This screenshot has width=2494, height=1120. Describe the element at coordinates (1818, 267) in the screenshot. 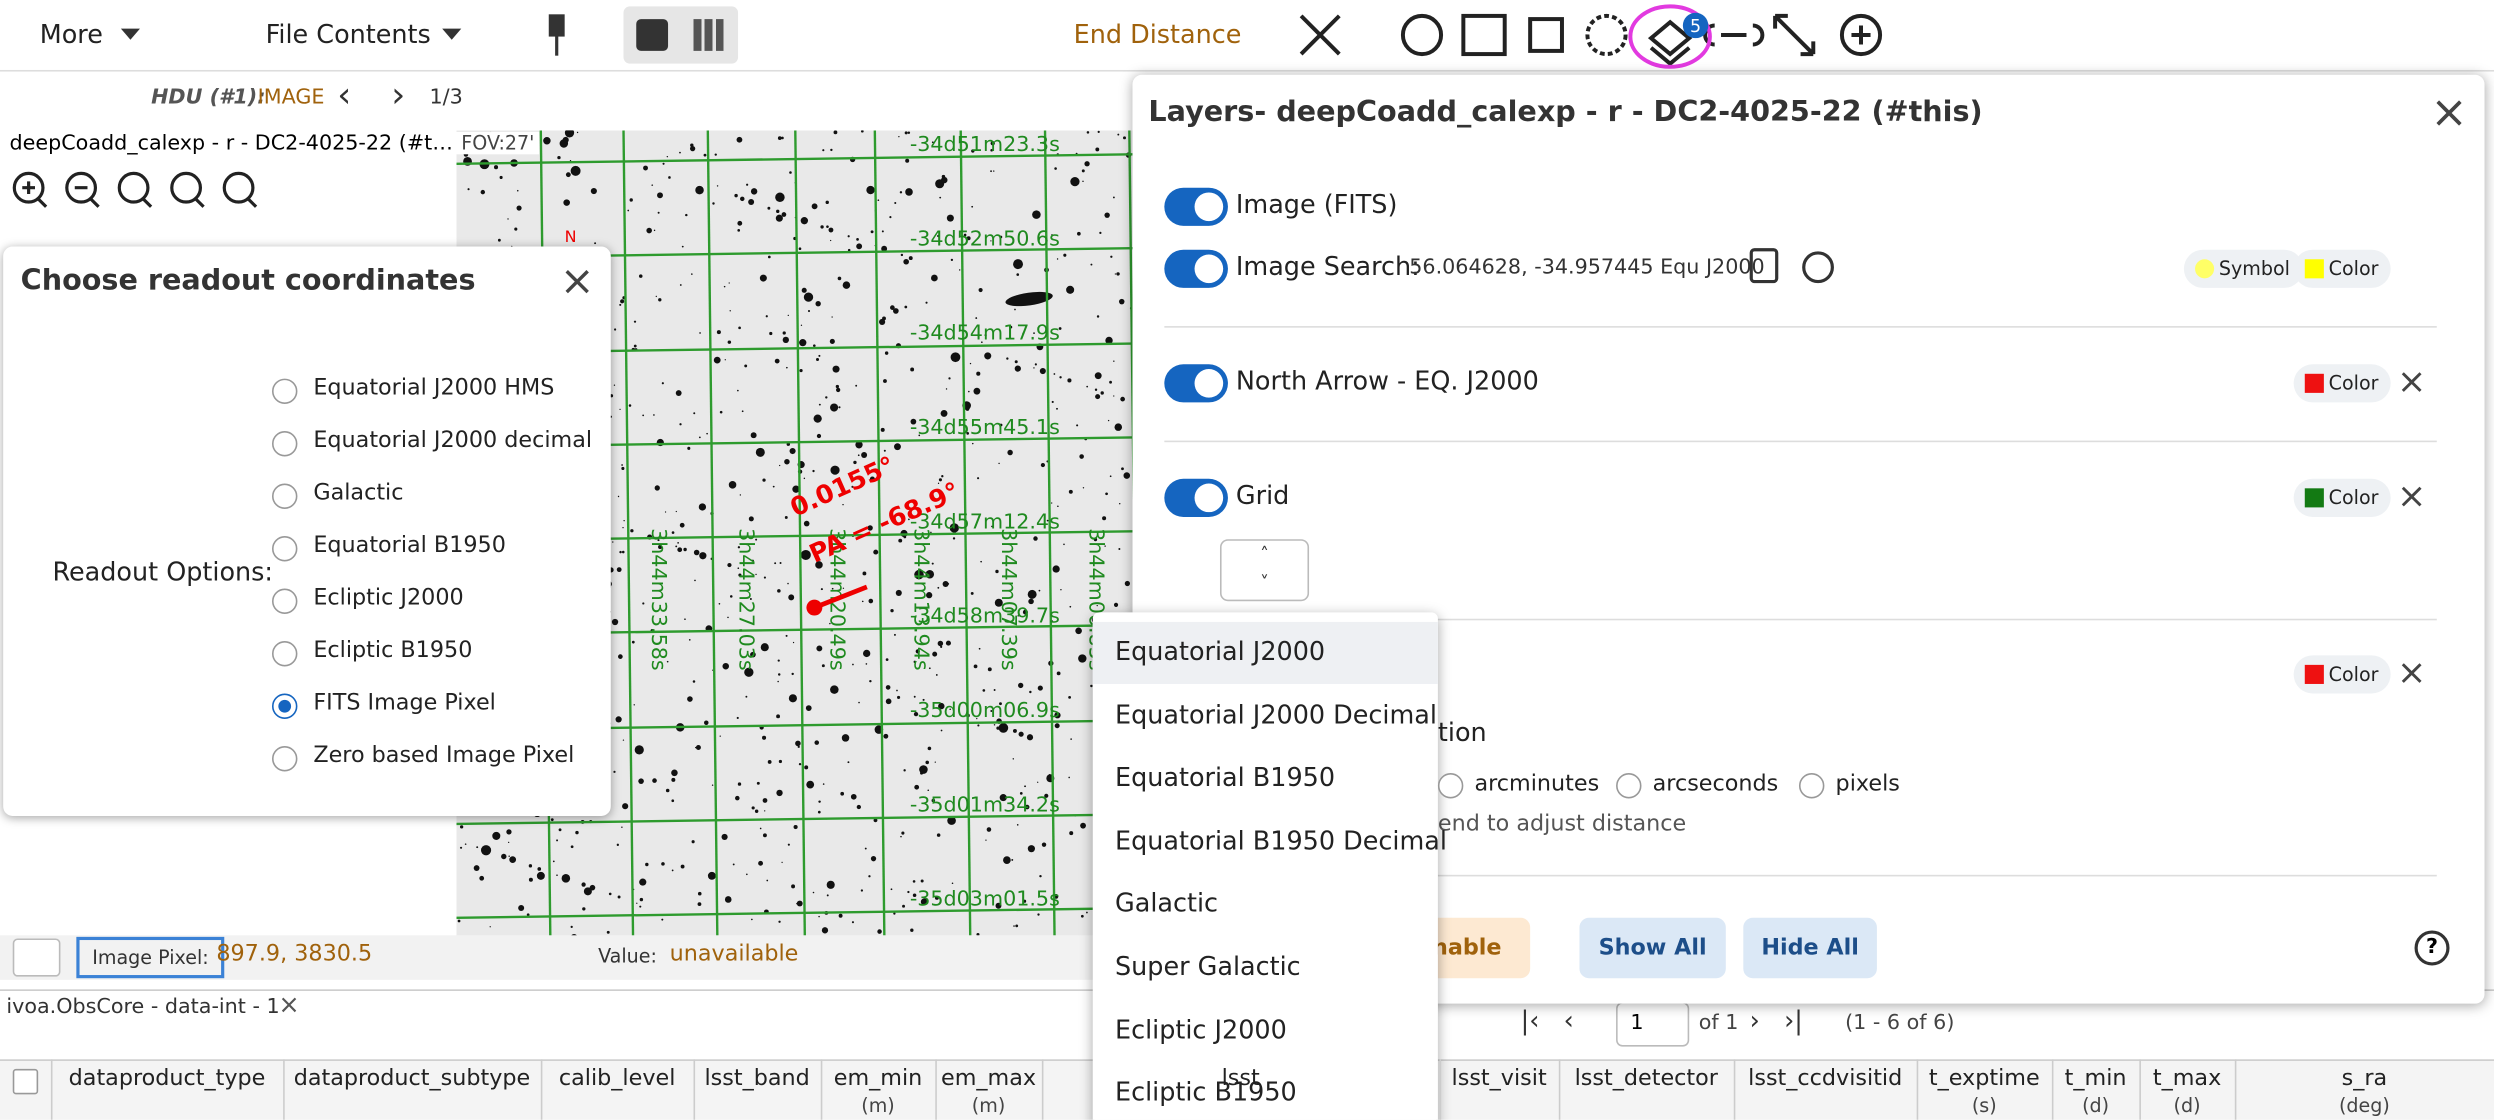

I see `center-button` at that location.